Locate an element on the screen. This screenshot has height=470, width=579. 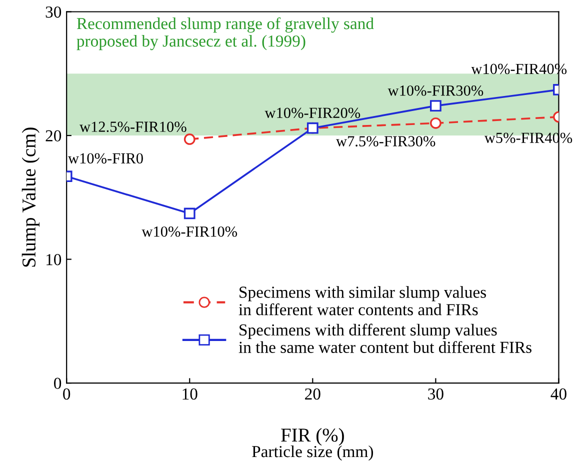
y-axis-title: Slump Value (cm) is located at coordinates (31, 197).